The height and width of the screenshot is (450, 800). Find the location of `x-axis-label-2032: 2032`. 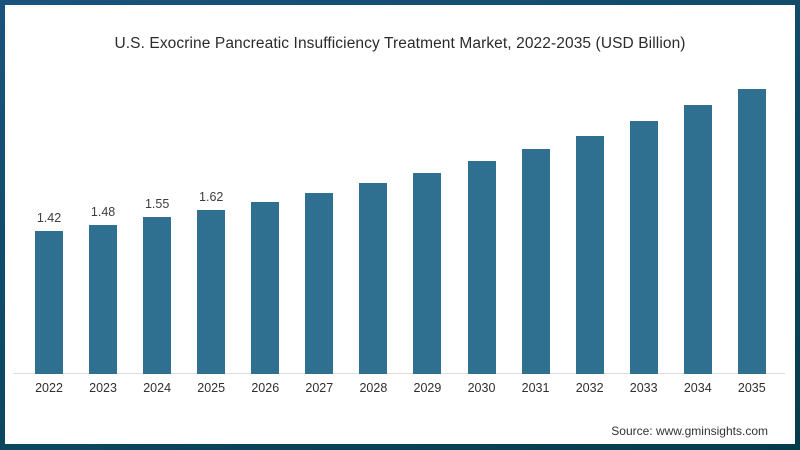

x-axis-label-2032: 2032 is located at coordinates (589, 388).